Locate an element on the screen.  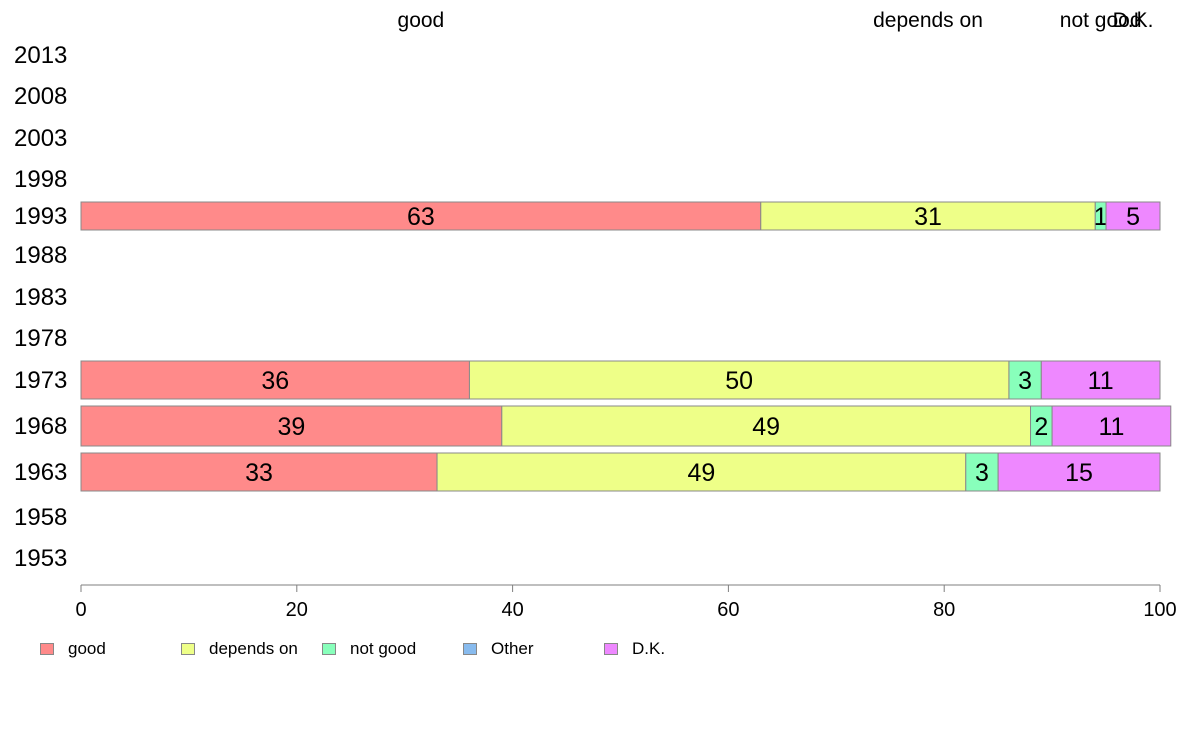
x-tick-label-100: 100 is located at coordinates (1159, 610).